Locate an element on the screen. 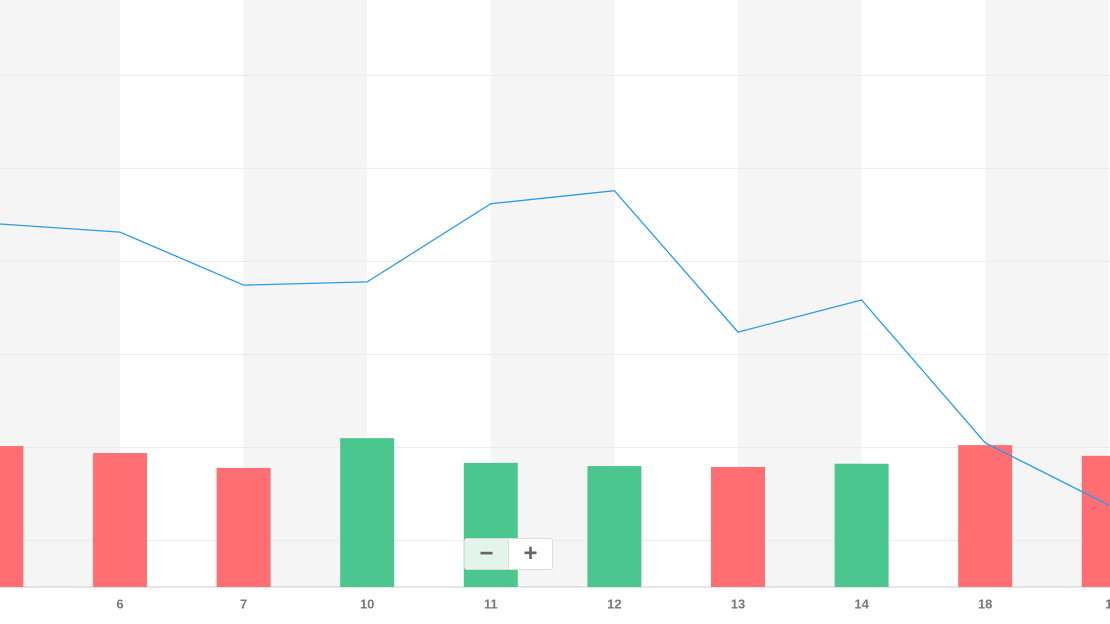  x-tick-label: 10 is located at coordinates (367, 603).